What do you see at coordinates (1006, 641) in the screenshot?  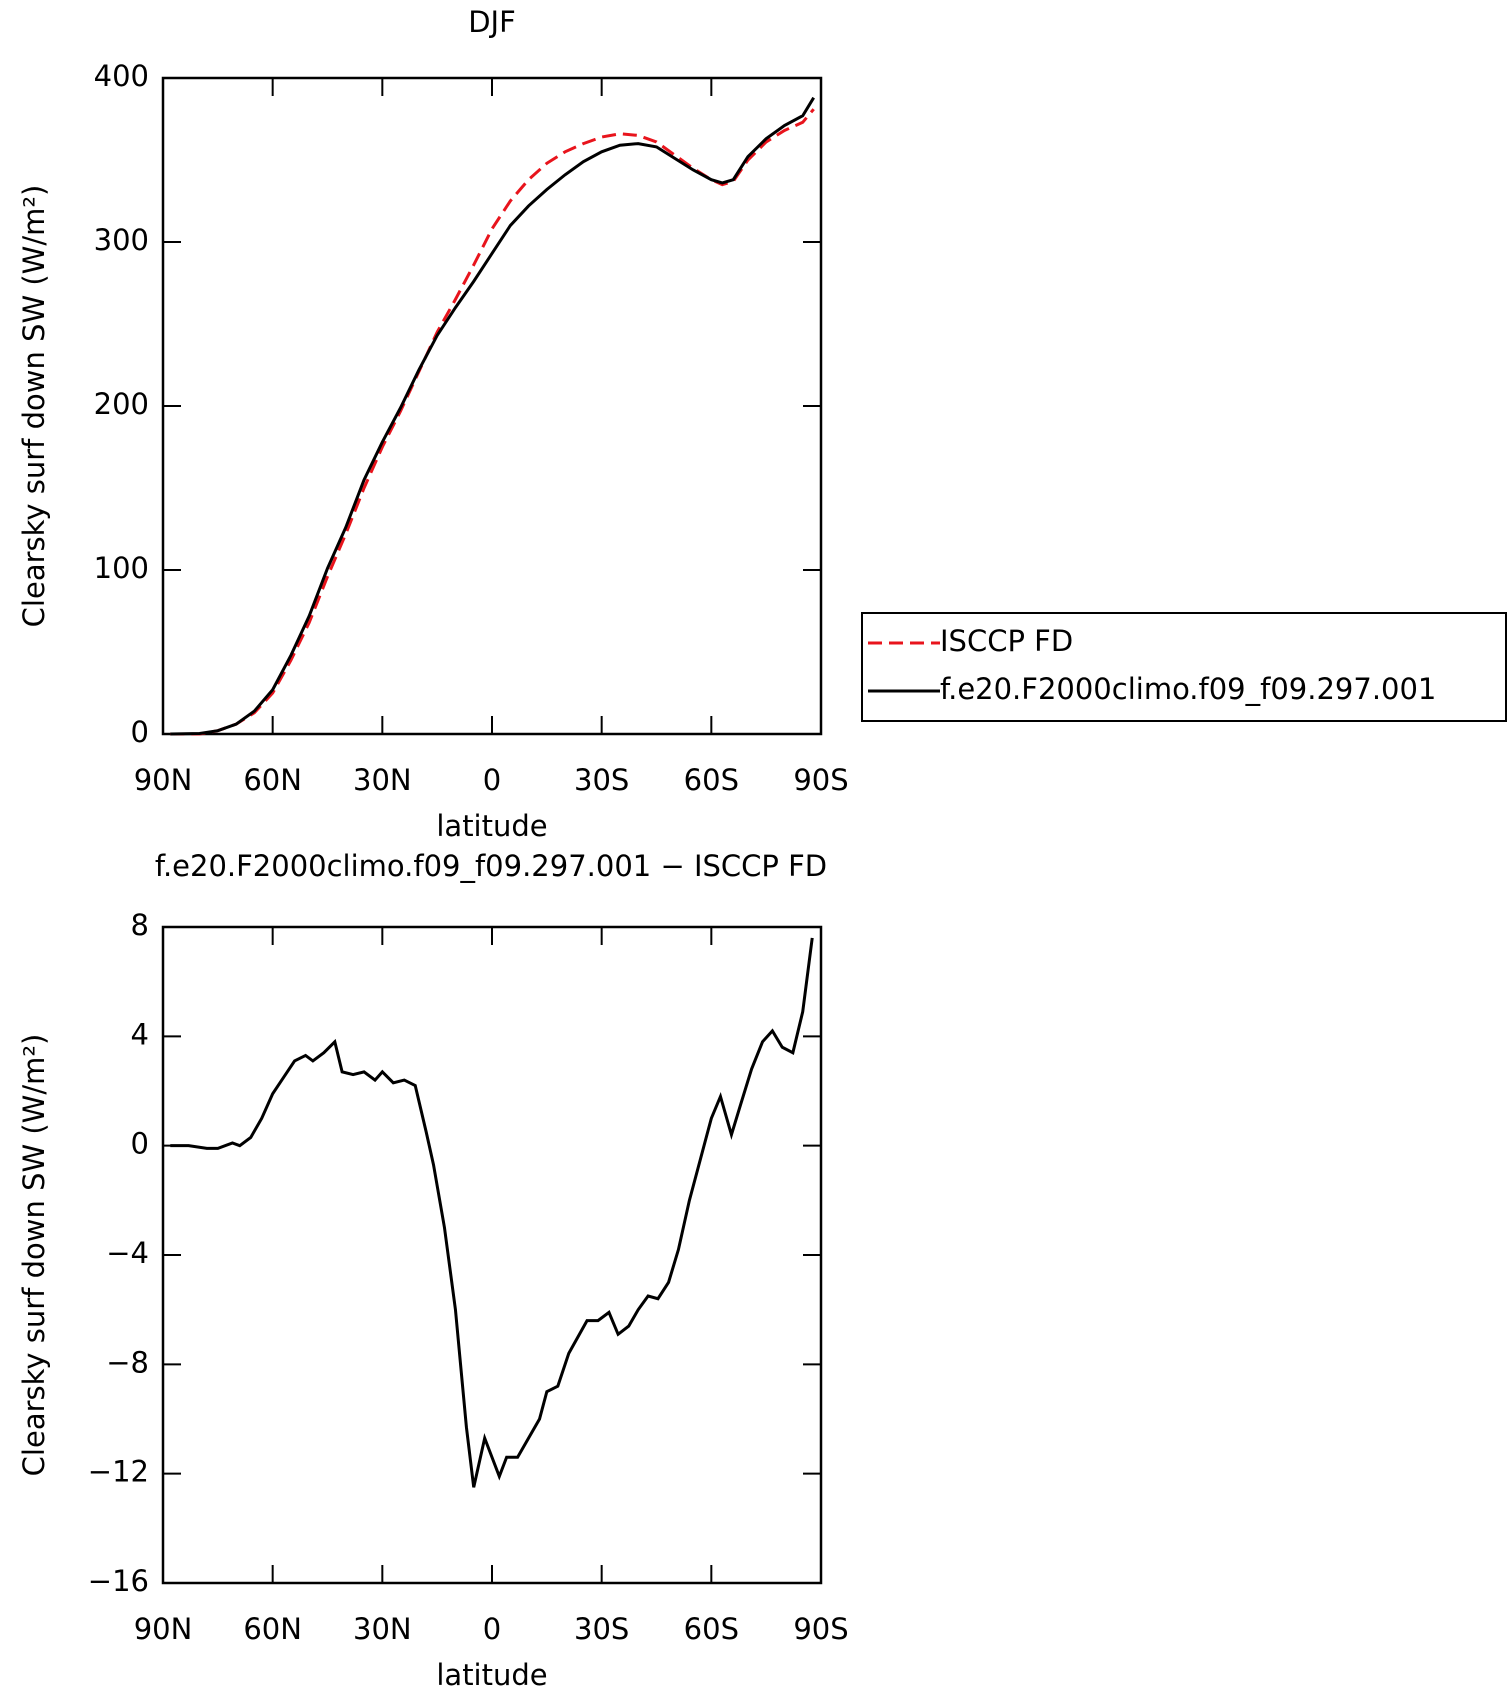 I see `legend-label: ISCCP FD` at bounding box center [1006, 641].